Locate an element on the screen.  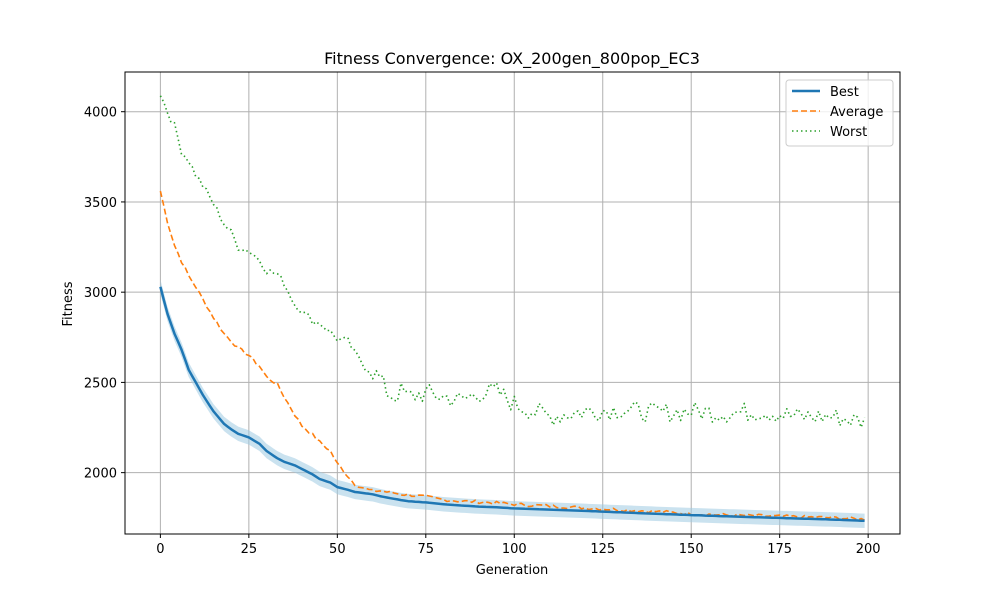
x-tick-label: 75 is located at coordinates (426, 549).